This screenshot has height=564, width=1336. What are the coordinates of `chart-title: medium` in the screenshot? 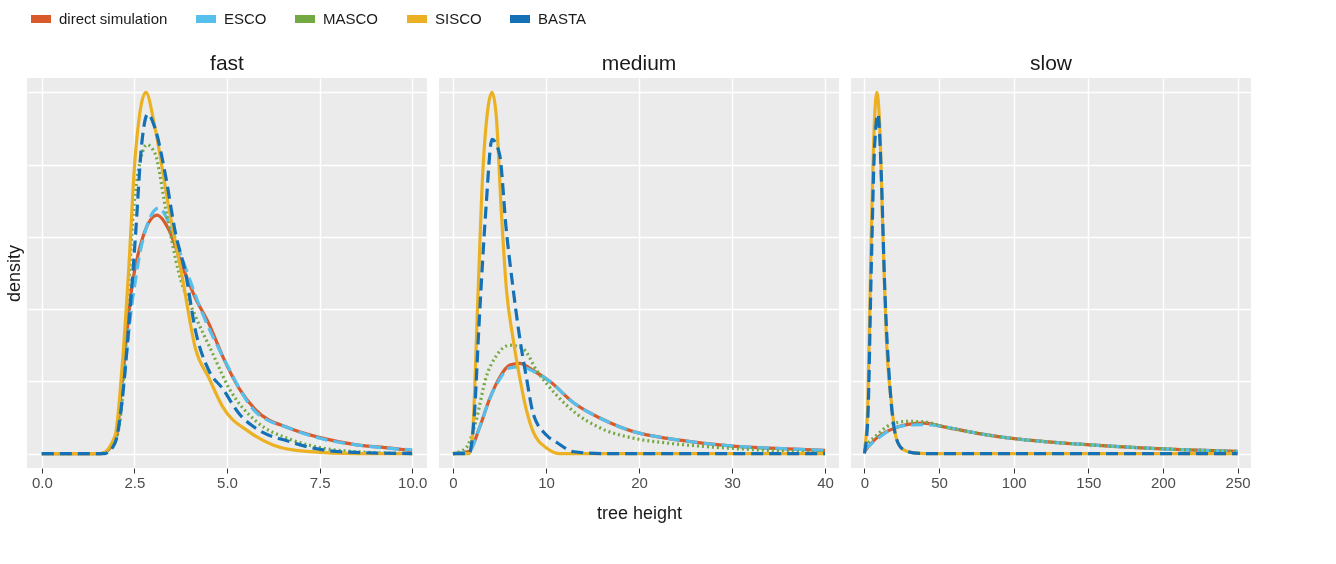 It's located at (639, 62).